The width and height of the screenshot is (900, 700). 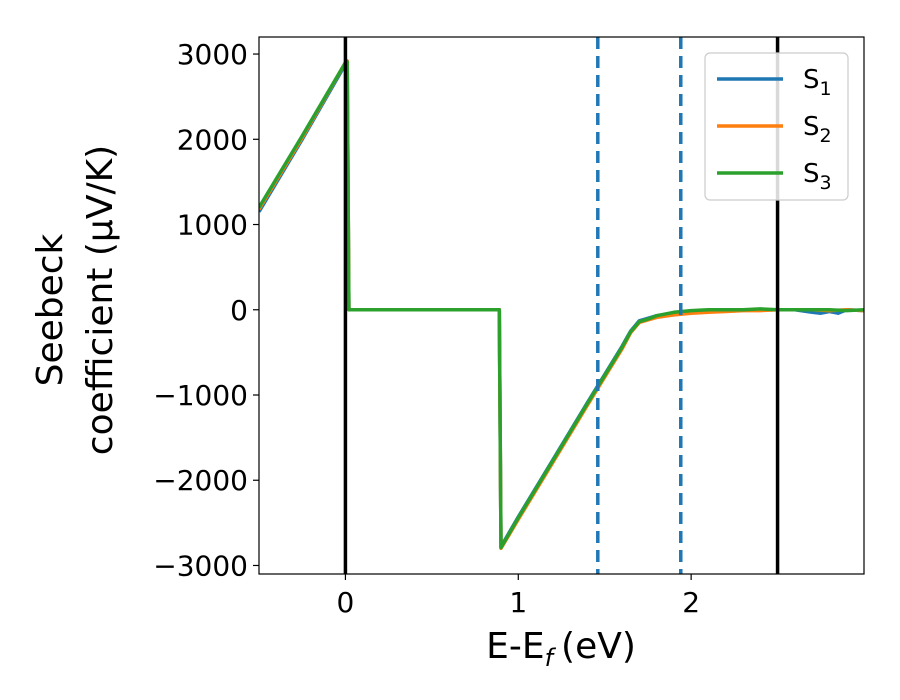 What do you see at coordinates (239, 310) in the screenshot?
I see `y-tick-label: 0` at bounding box center [239, 310].